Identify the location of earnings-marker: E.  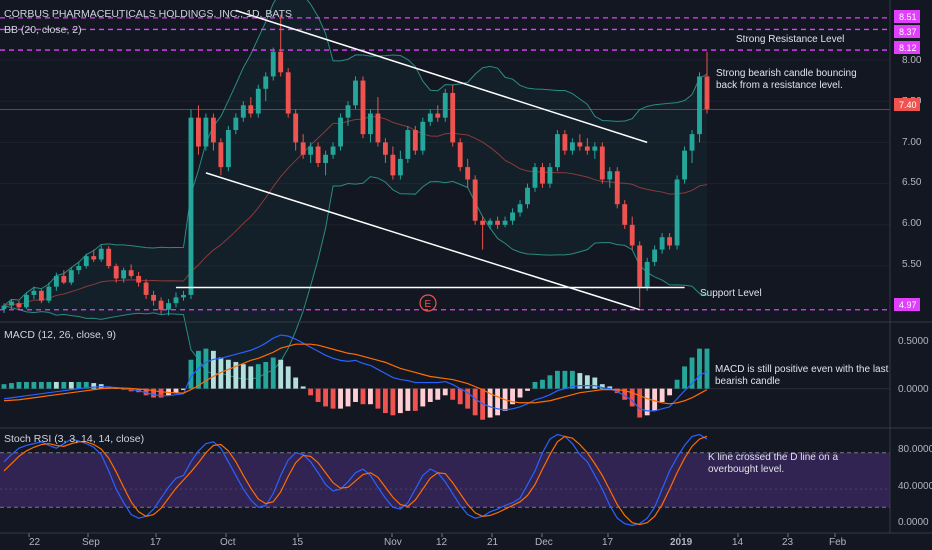
(428, 303).